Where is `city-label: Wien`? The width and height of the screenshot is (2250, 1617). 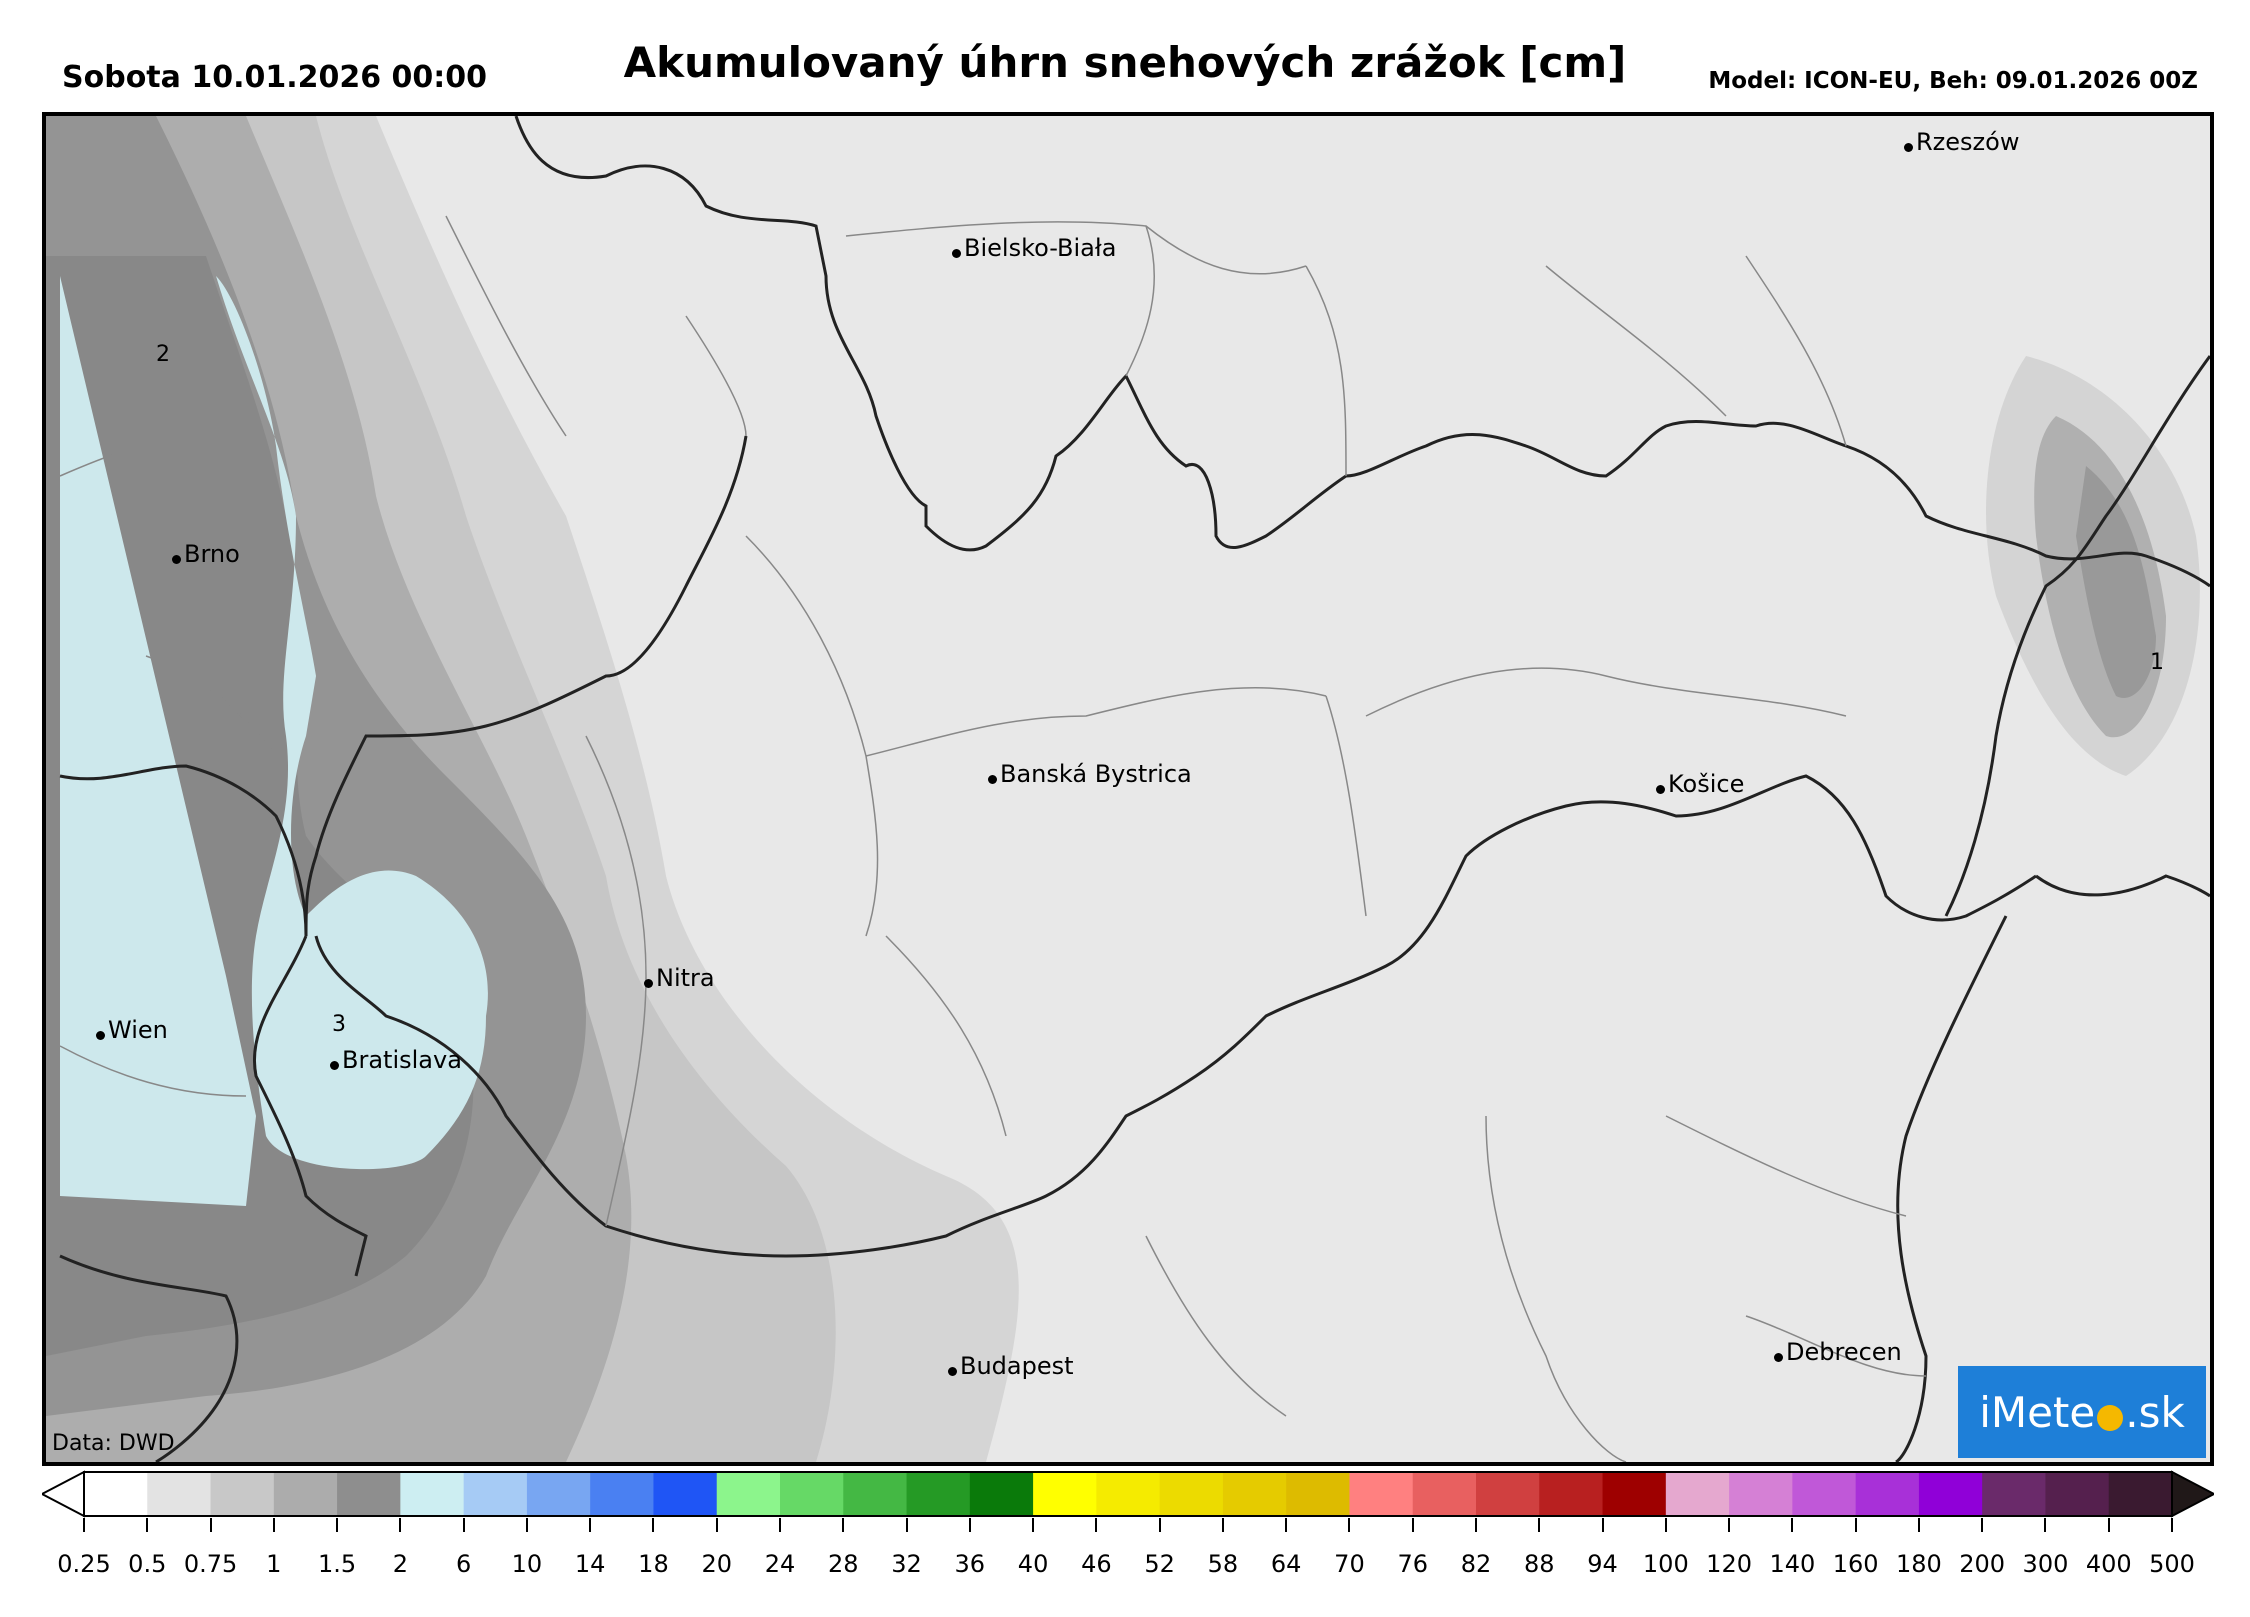
city-label: Wien is located at coordinates (132, 1030).